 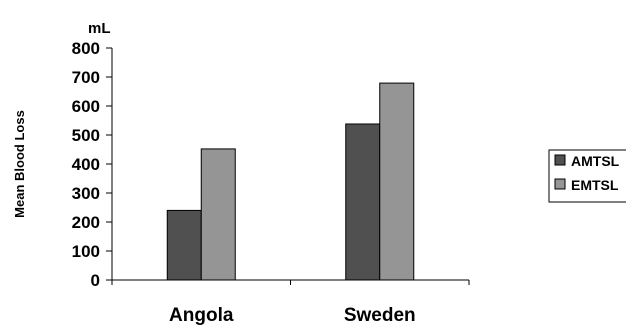 What do you see at coordinates (86, 193) in the screenshot?
I see `y-tick-label: 300` at bounding box center [86, 193].